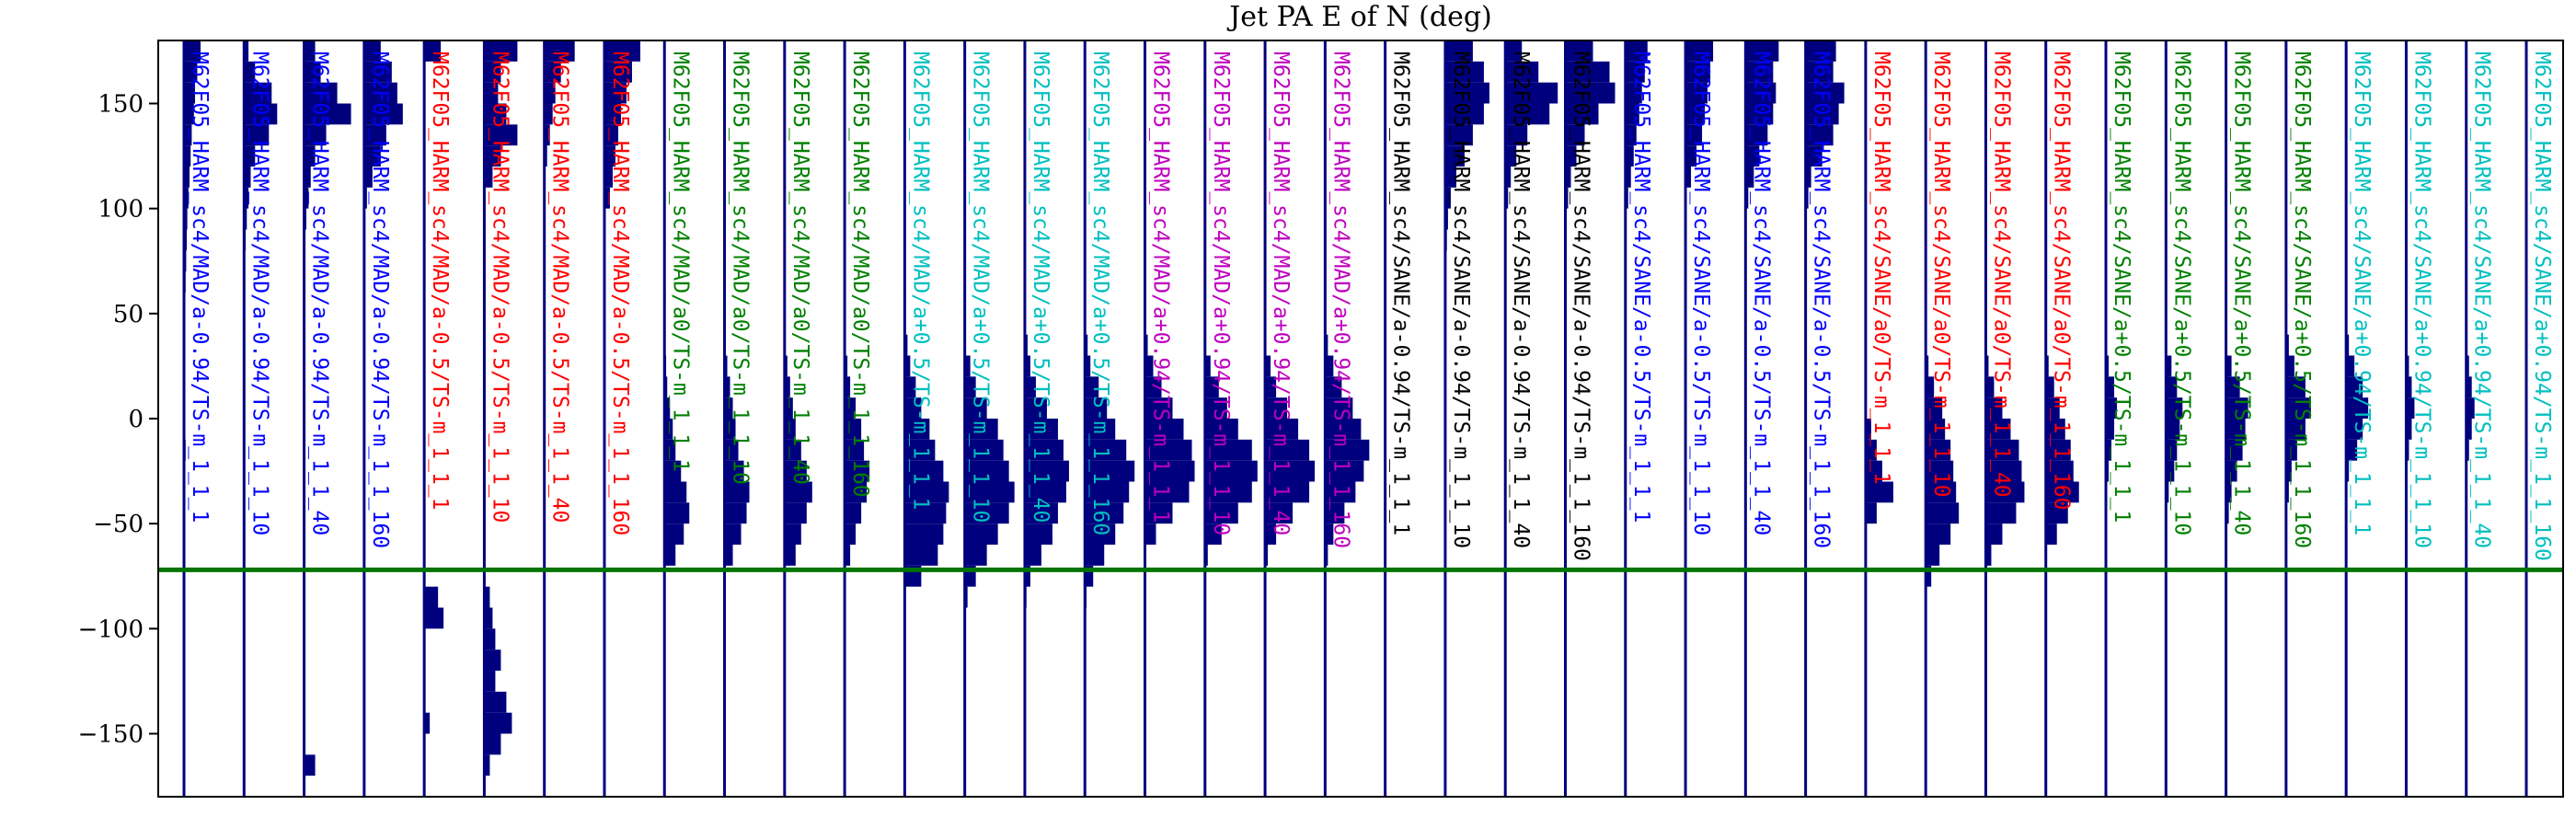 The width and height of the screenshot is (2576, 828). I want to click on series-label: M62F05_HARM_sc4/SANE/a+0.94/TS-m_1_1_160, so click(2542, 306).